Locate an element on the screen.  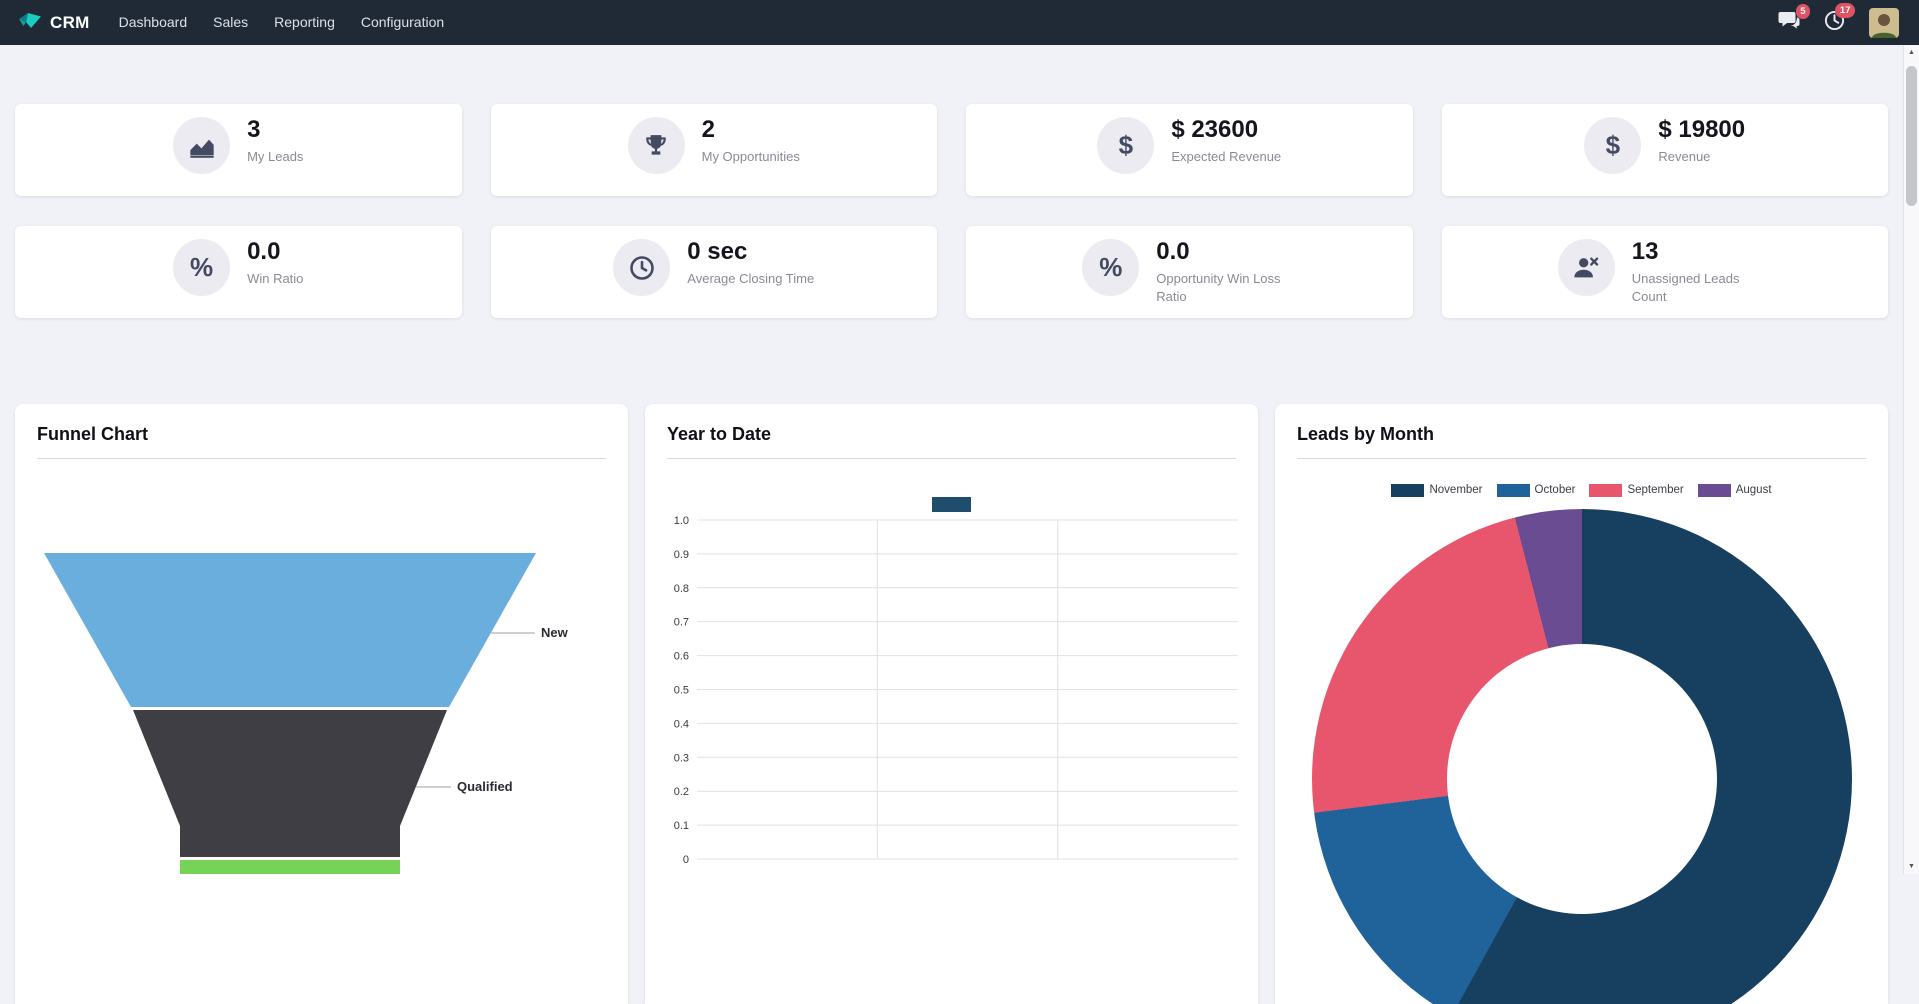
menu-item-configuration: Configuration is located at coordinates (402, 22).